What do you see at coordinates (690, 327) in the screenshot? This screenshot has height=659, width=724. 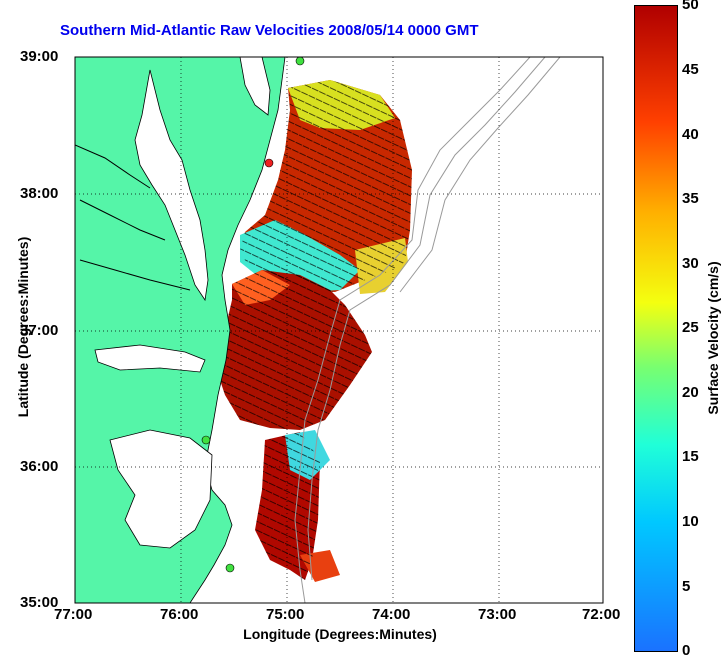 I see `colorbar-tick-label: 25` at bounding box center [690, 327].